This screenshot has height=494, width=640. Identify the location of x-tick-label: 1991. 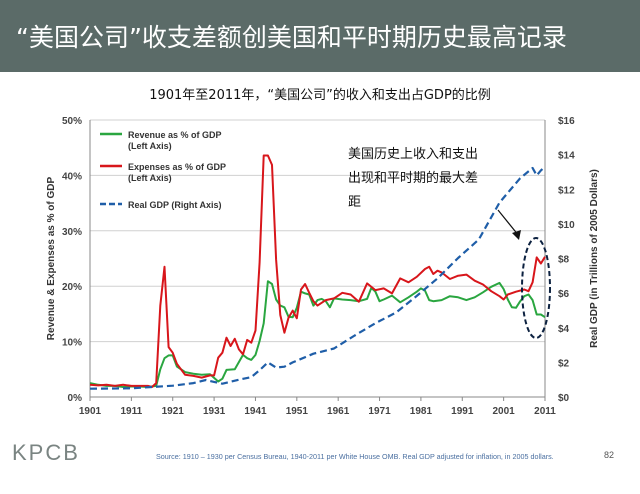
(462, 411).